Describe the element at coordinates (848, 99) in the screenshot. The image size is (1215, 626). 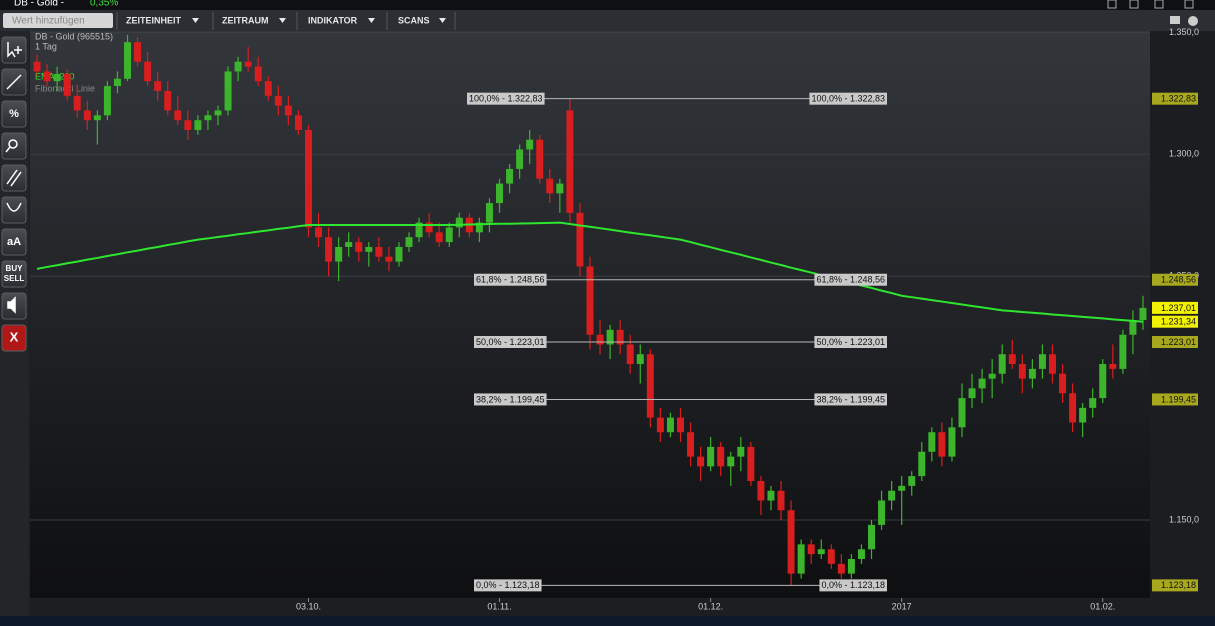
I see `fibonacci-label: 100,0% - 1.322,83` at that location.